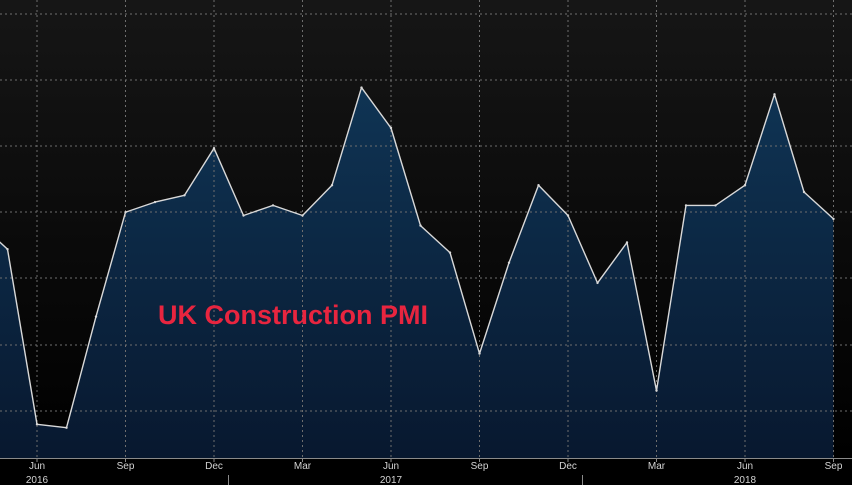 The height and width of the screenshot is (485, 852). I want to click on x-year-label: 2017, so click(391, 480).